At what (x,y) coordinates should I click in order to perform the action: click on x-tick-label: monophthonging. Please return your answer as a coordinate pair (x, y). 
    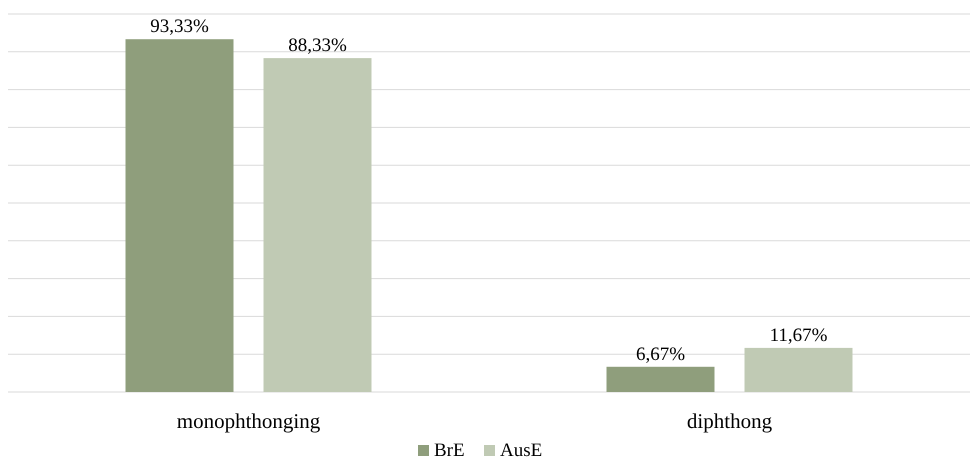
    Looking at the image, I should click on (248, 421).